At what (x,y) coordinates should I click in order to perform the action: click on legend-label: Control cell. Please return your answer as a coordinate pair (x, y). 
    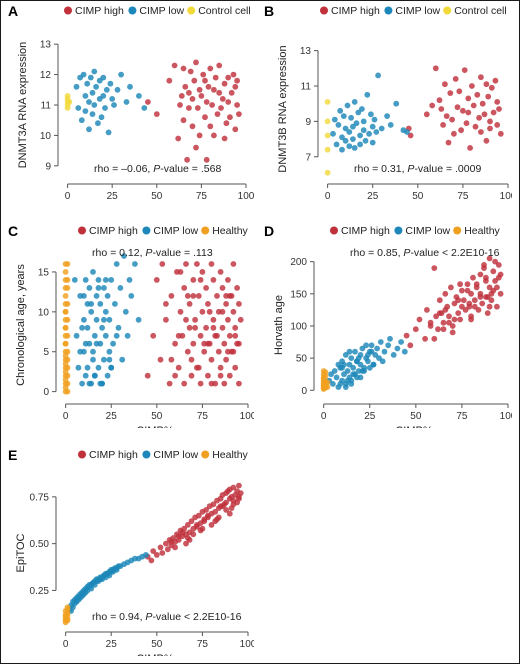
    Looking at the image, I should click on (224, 11).